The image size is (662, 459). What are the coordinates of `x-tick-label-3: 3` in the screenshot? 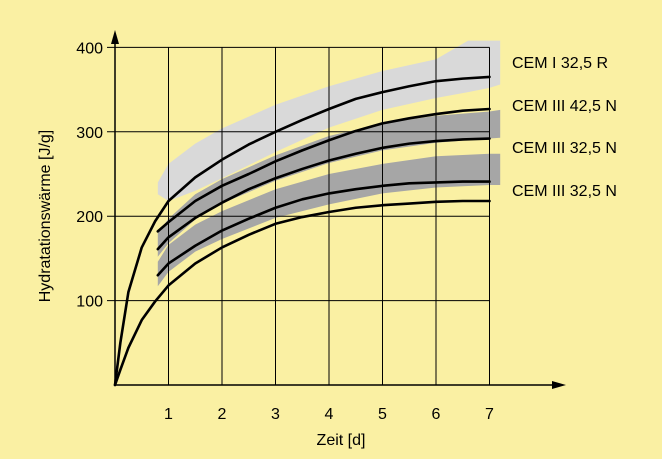 It's located at (275, 414).